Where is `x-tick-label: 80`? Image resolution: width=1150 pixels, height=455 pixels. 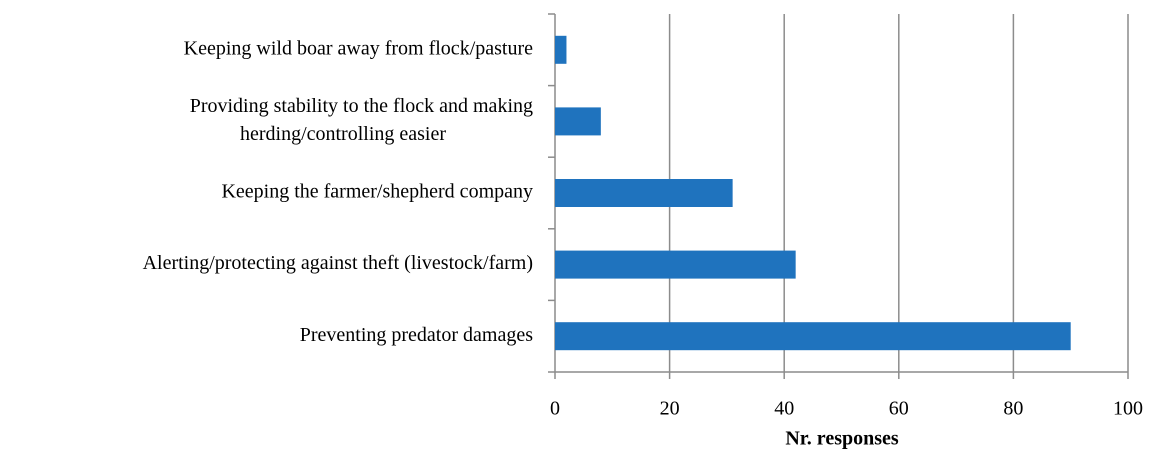 x-tick-label: 80 is located at coordinates (1013, 409).